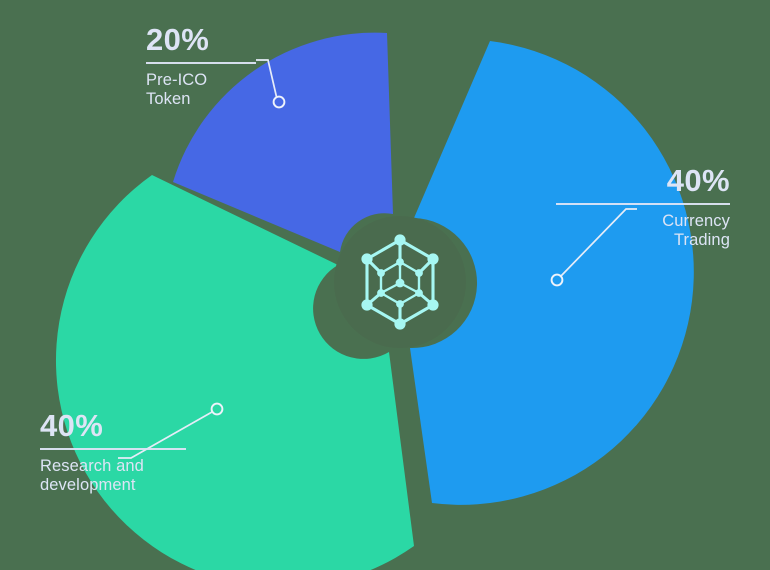 The image size is (770, 570). What do you see at coordinates (283, 142) in the screenshot?
I see `pie-slice-pre-ico-token` at bounding box center [283, 142].